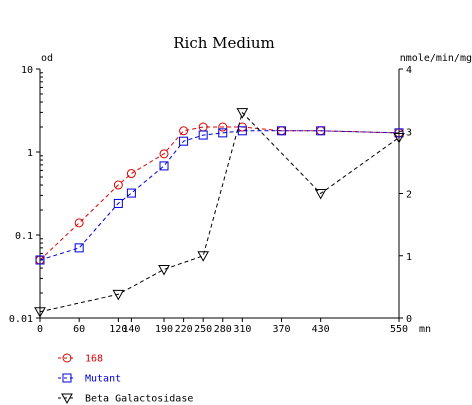 The height and width of the screenshot is (405, 472). Describe the element at coordinates (103, 379) in the screenshot. I see `legend-label: Mutant` at that location.